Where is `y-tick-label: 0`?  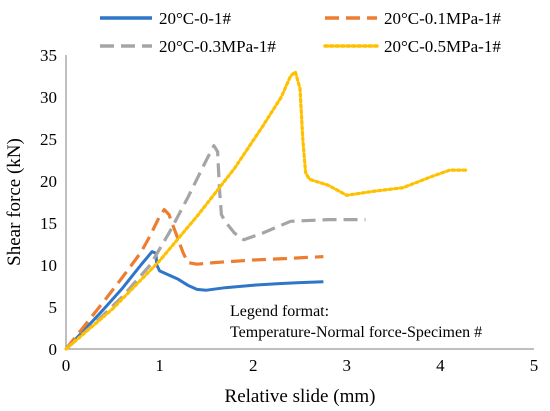
y-tick-label: 0 is located at coordinates (53, 349).